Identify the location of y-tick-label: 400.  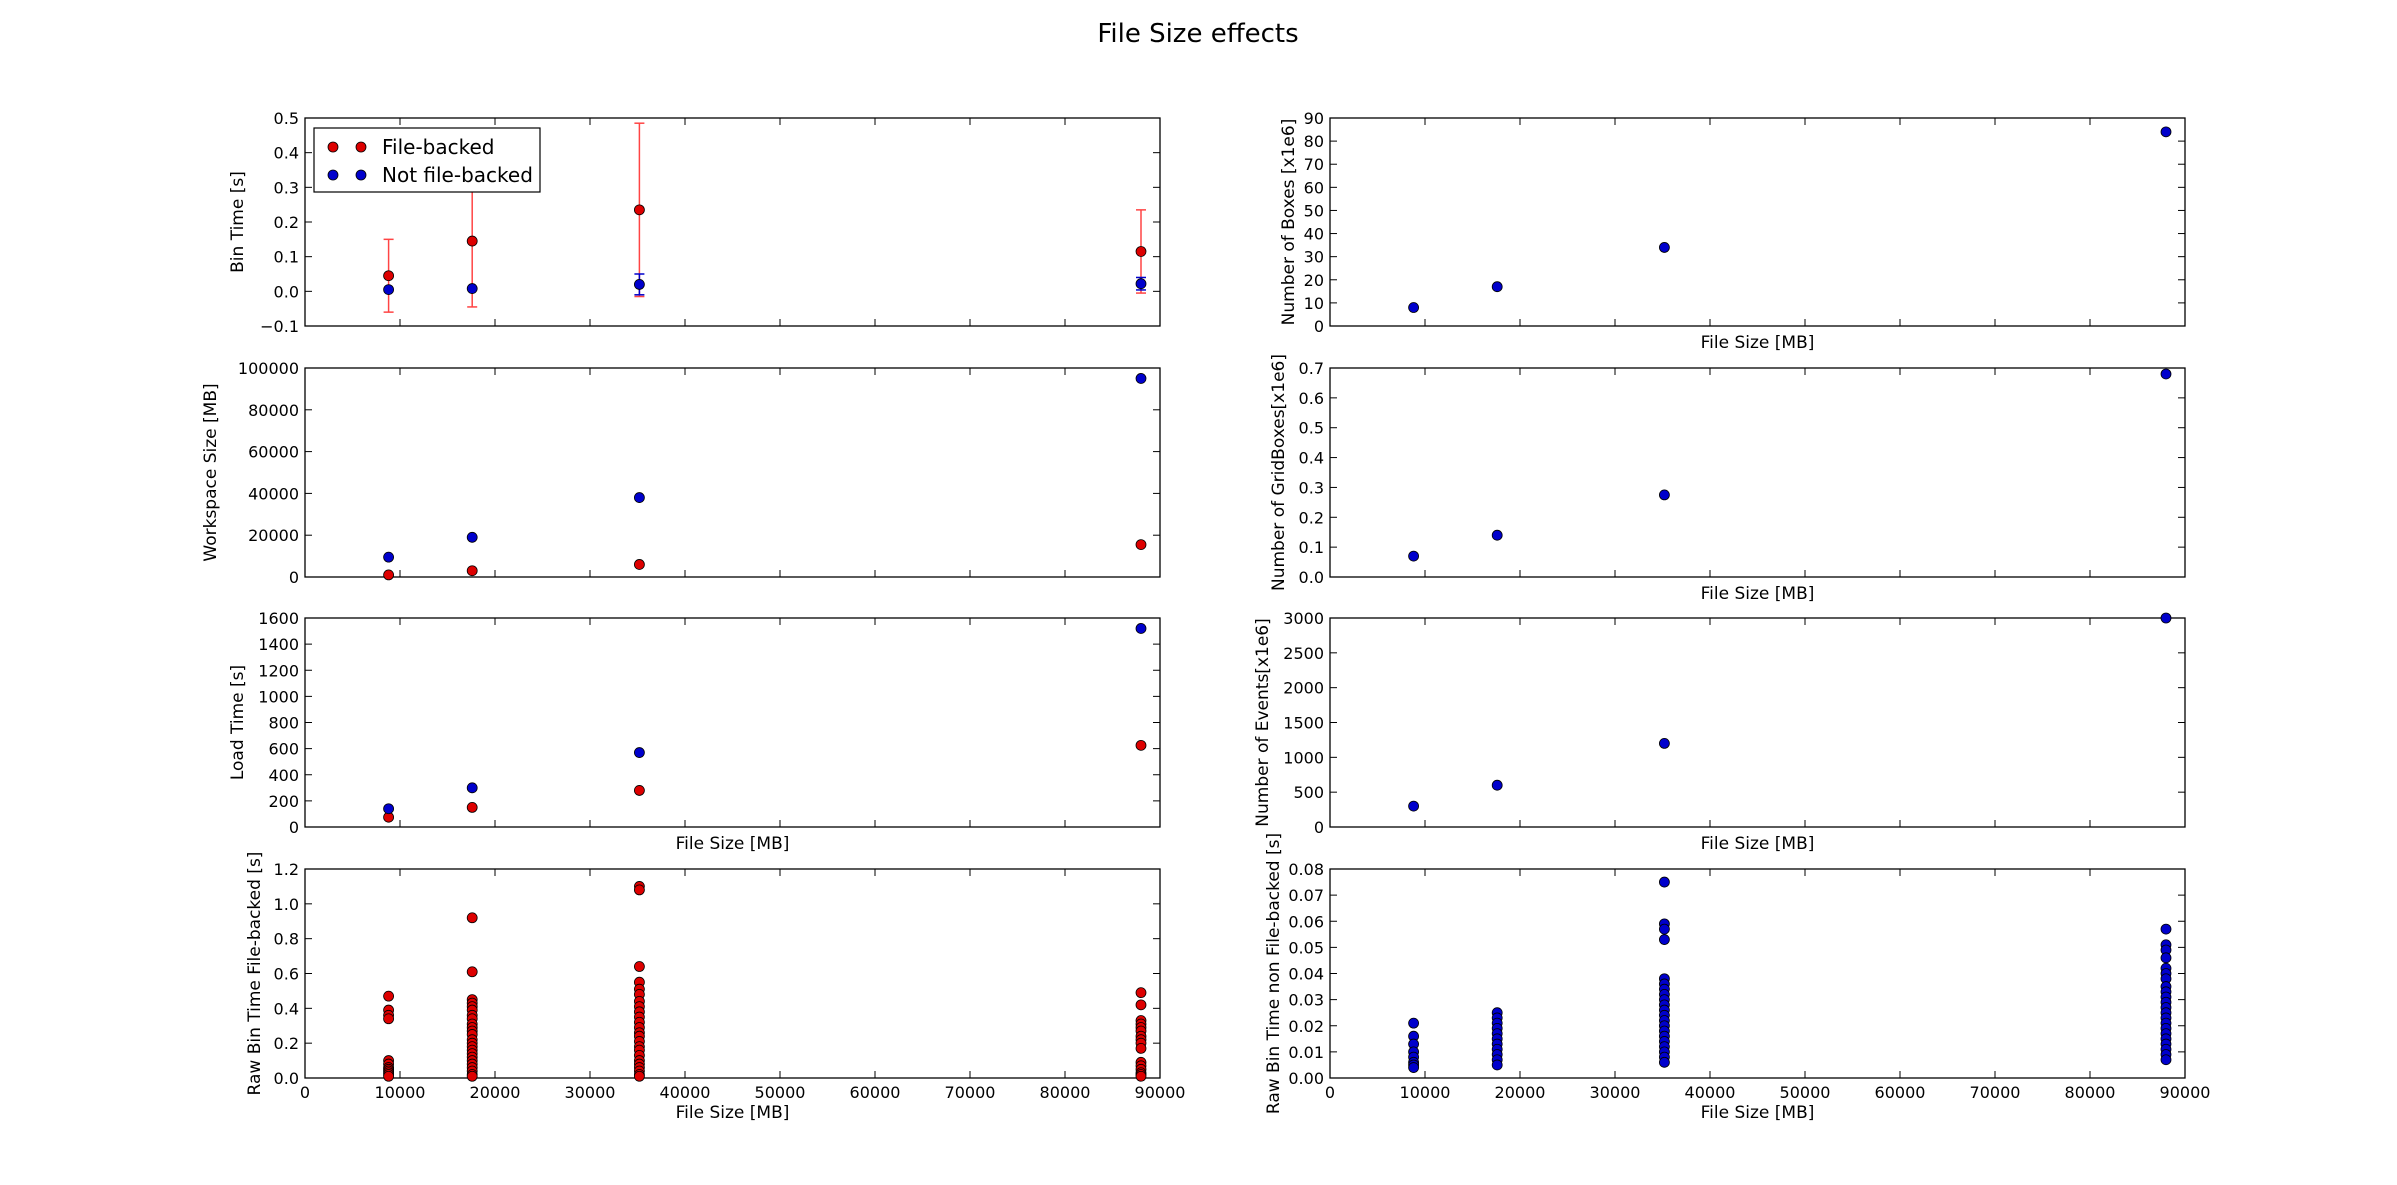
(283, 775).